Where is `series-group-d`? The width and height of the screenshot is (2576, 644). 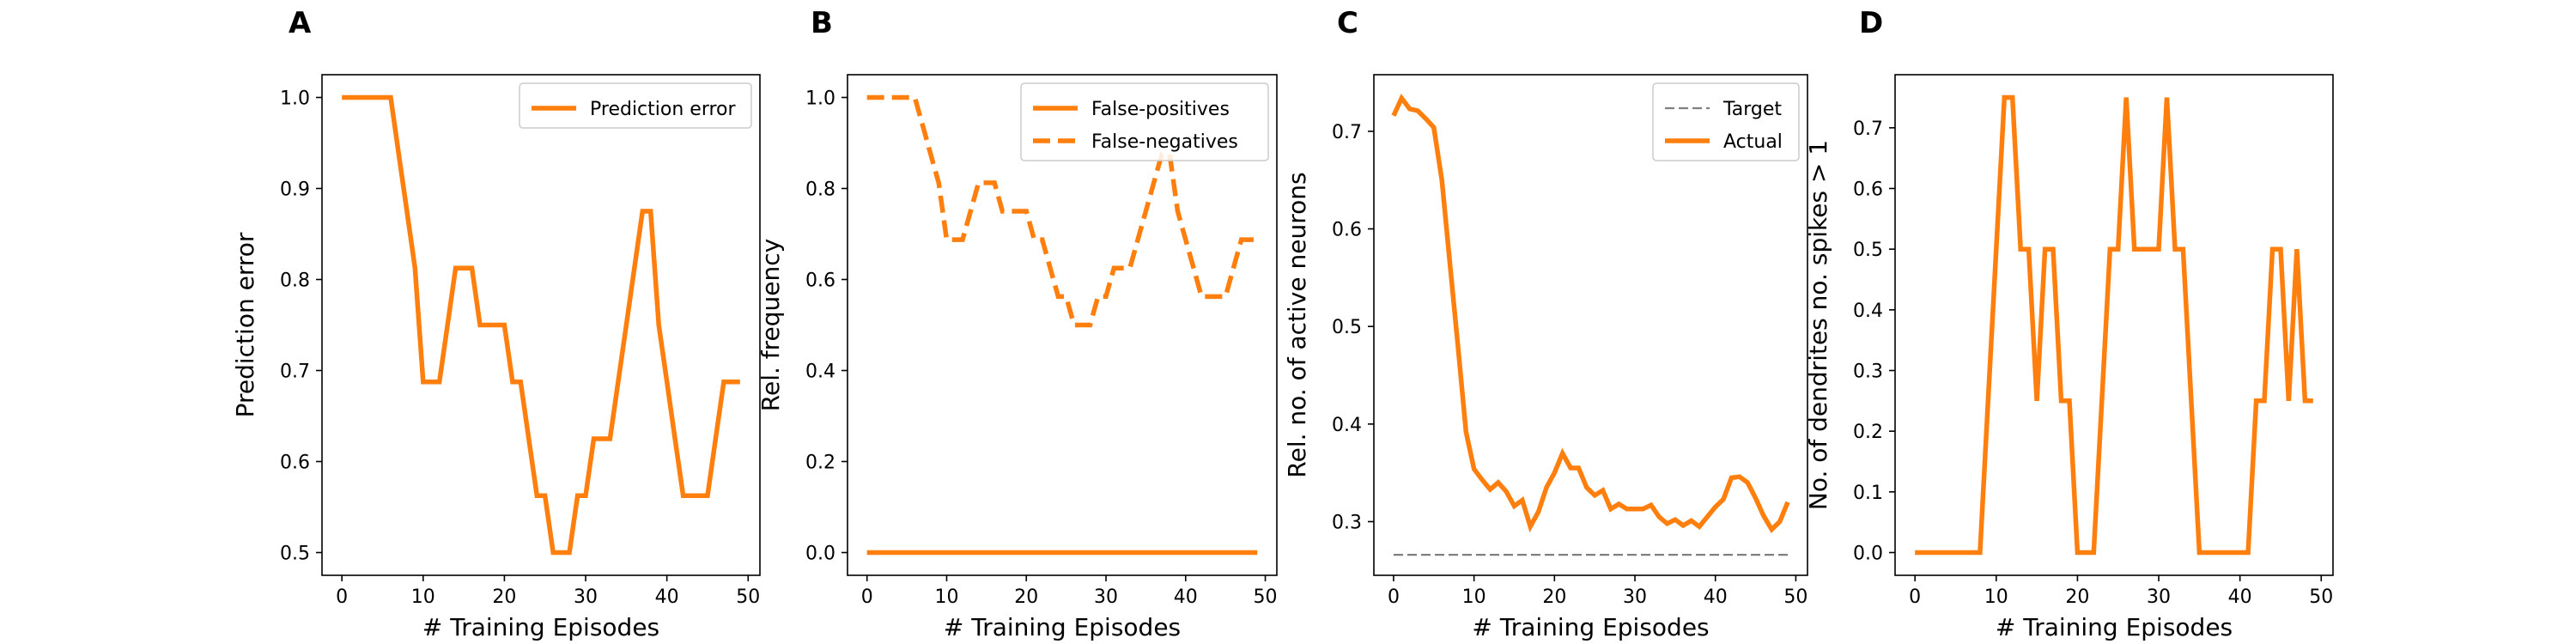 series-group-d is located at coordinates (2114, 325).